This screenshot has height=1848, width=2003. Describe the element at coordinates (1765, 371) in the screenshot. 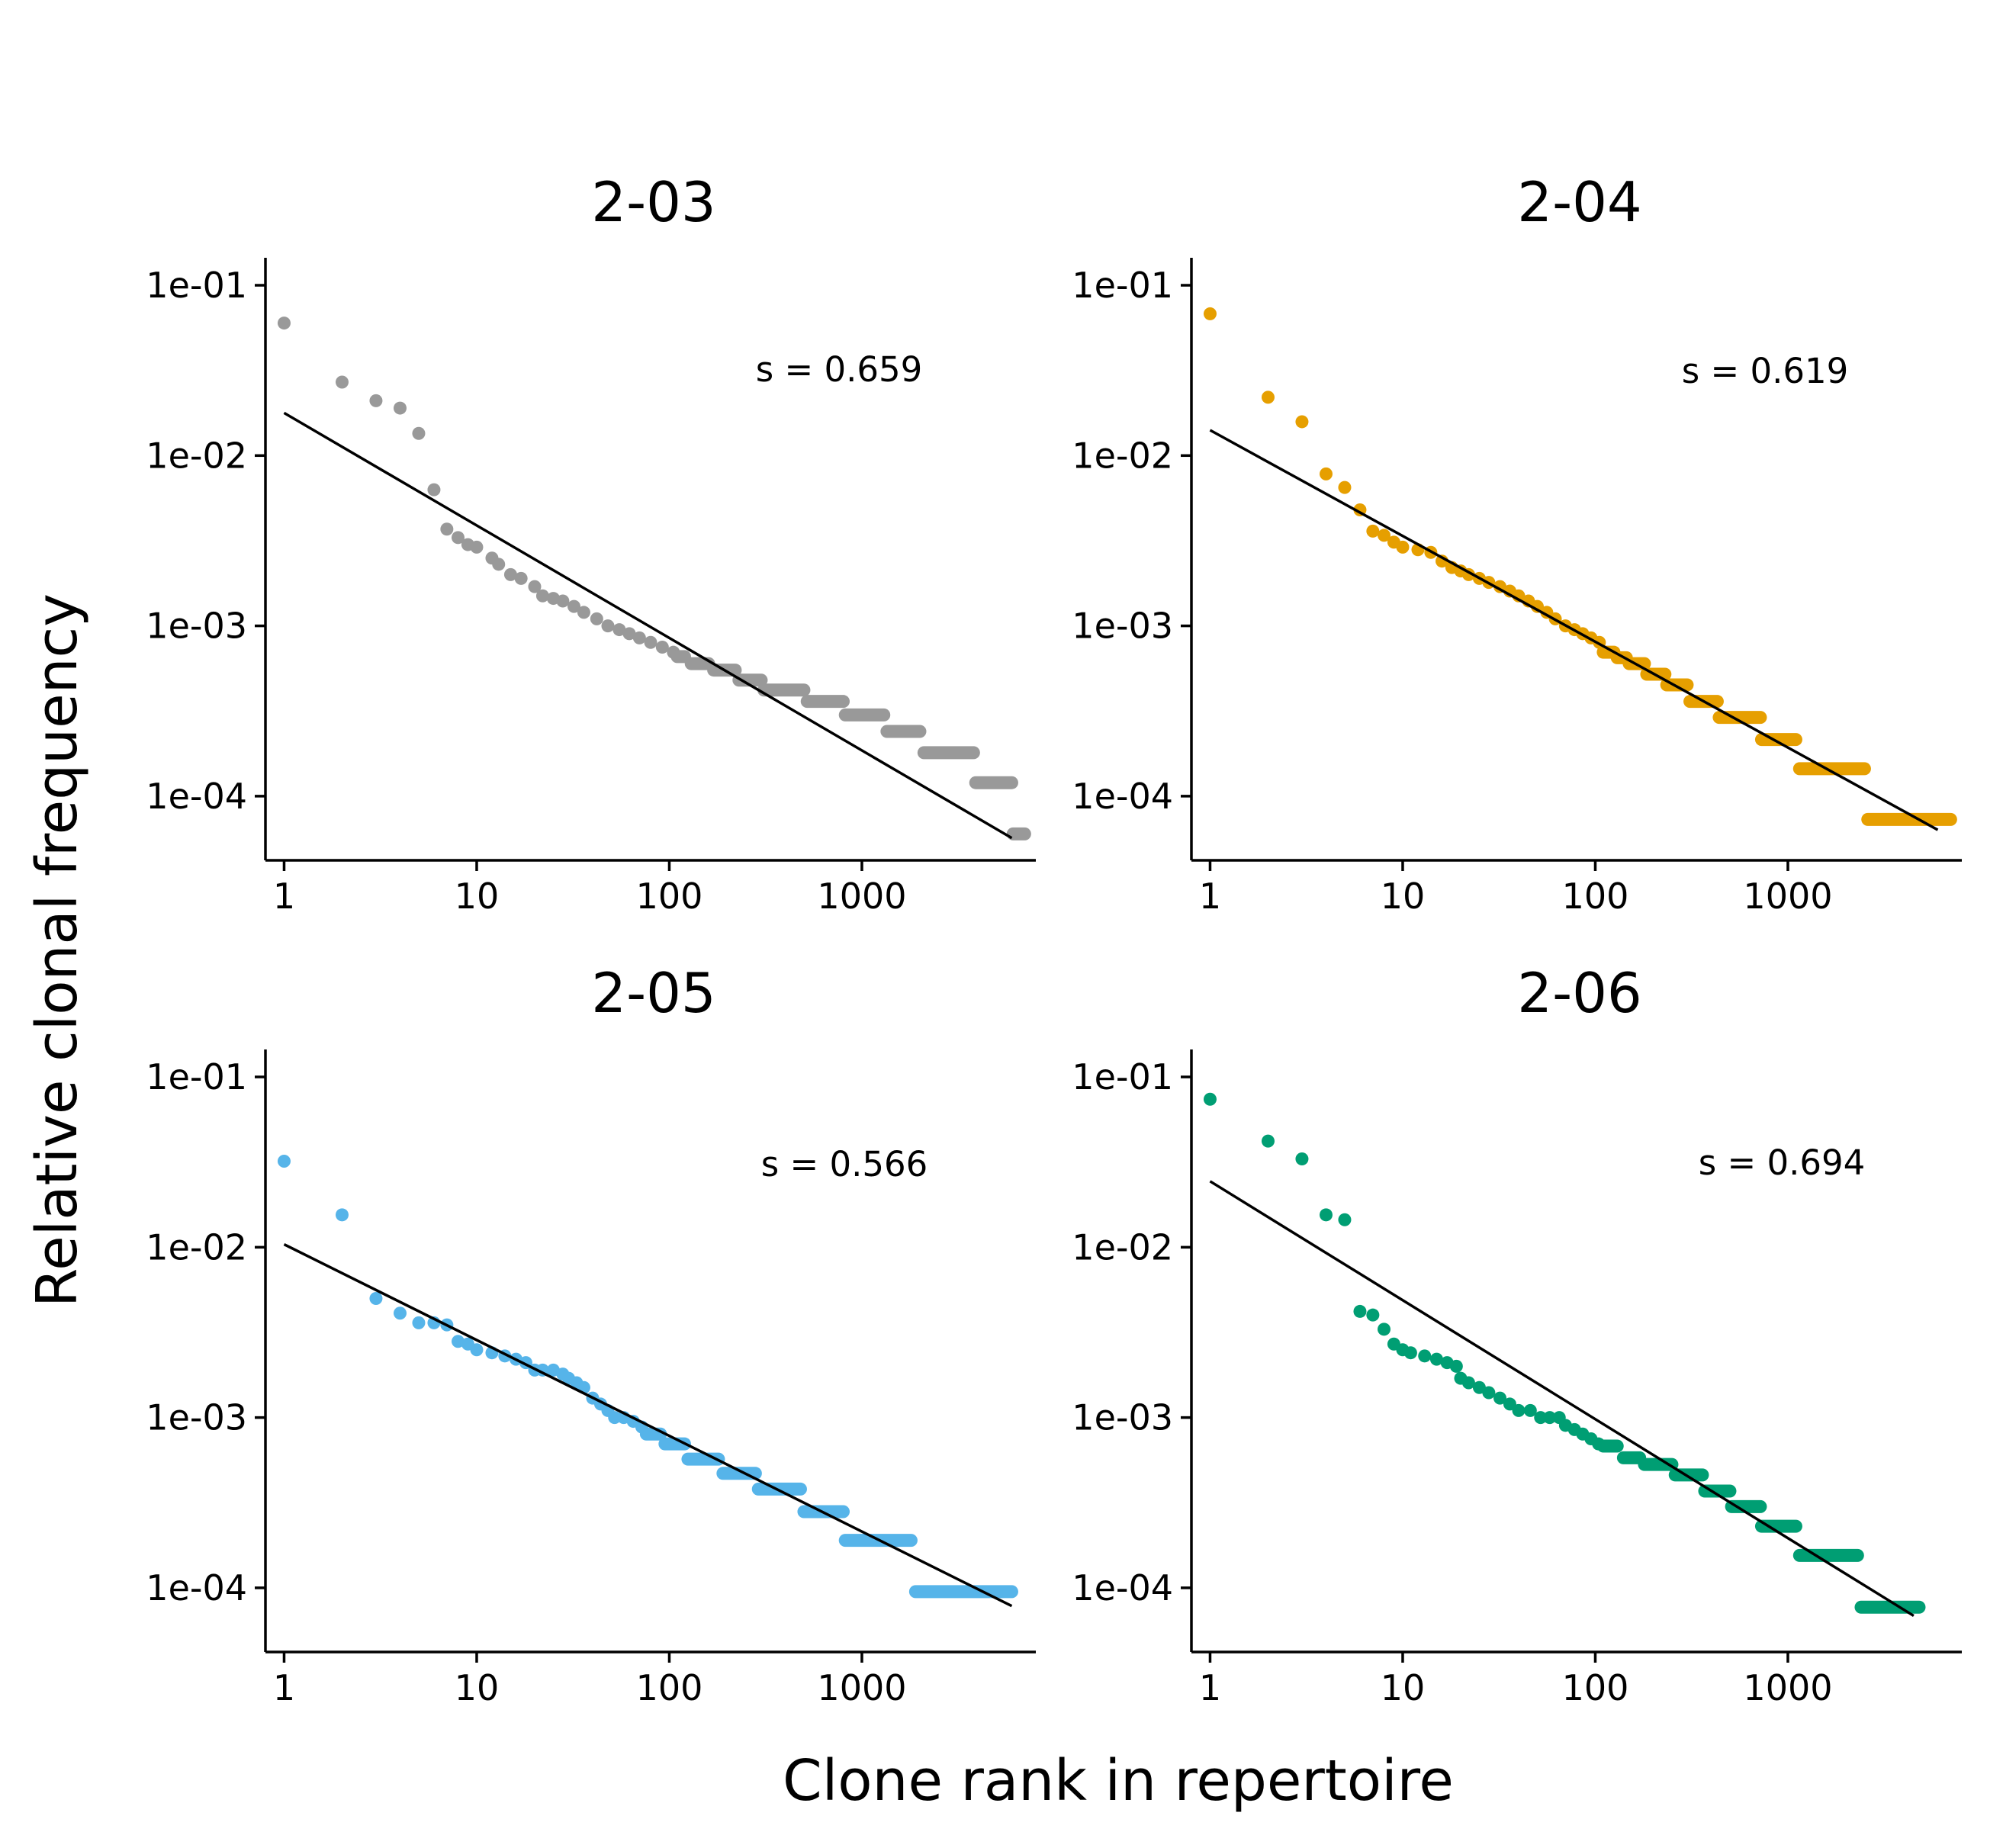

I see `slope-annotation: s = 0.619` at that location.